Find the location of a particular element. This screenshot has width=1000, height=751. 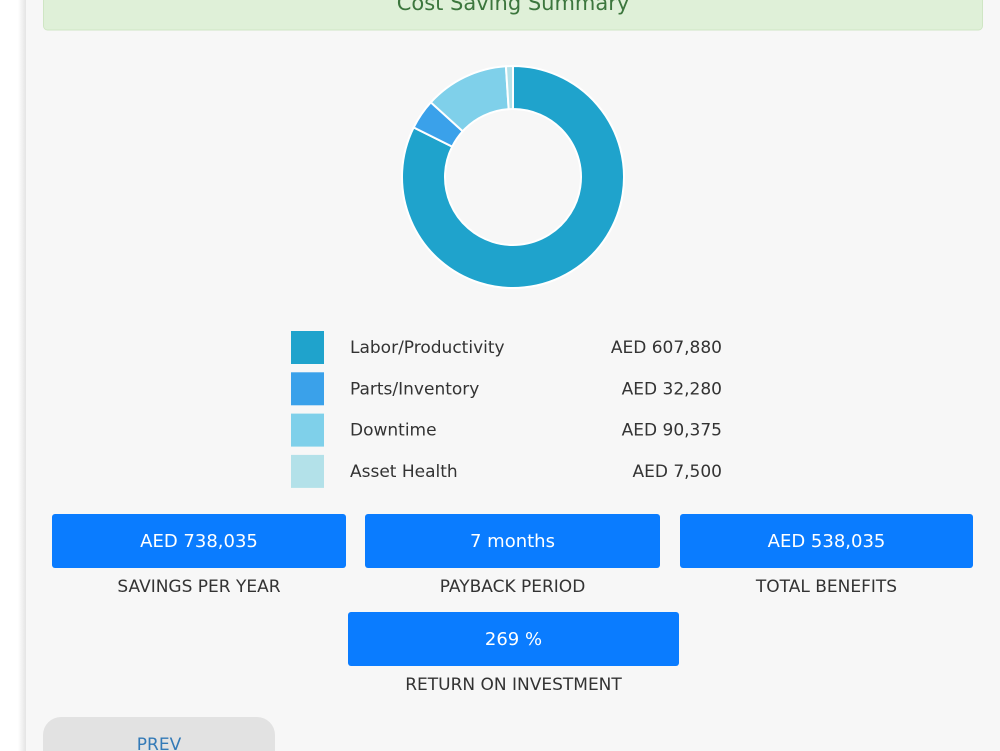

header-title: Cost Saving Summary is located at coordinates (513, 7).